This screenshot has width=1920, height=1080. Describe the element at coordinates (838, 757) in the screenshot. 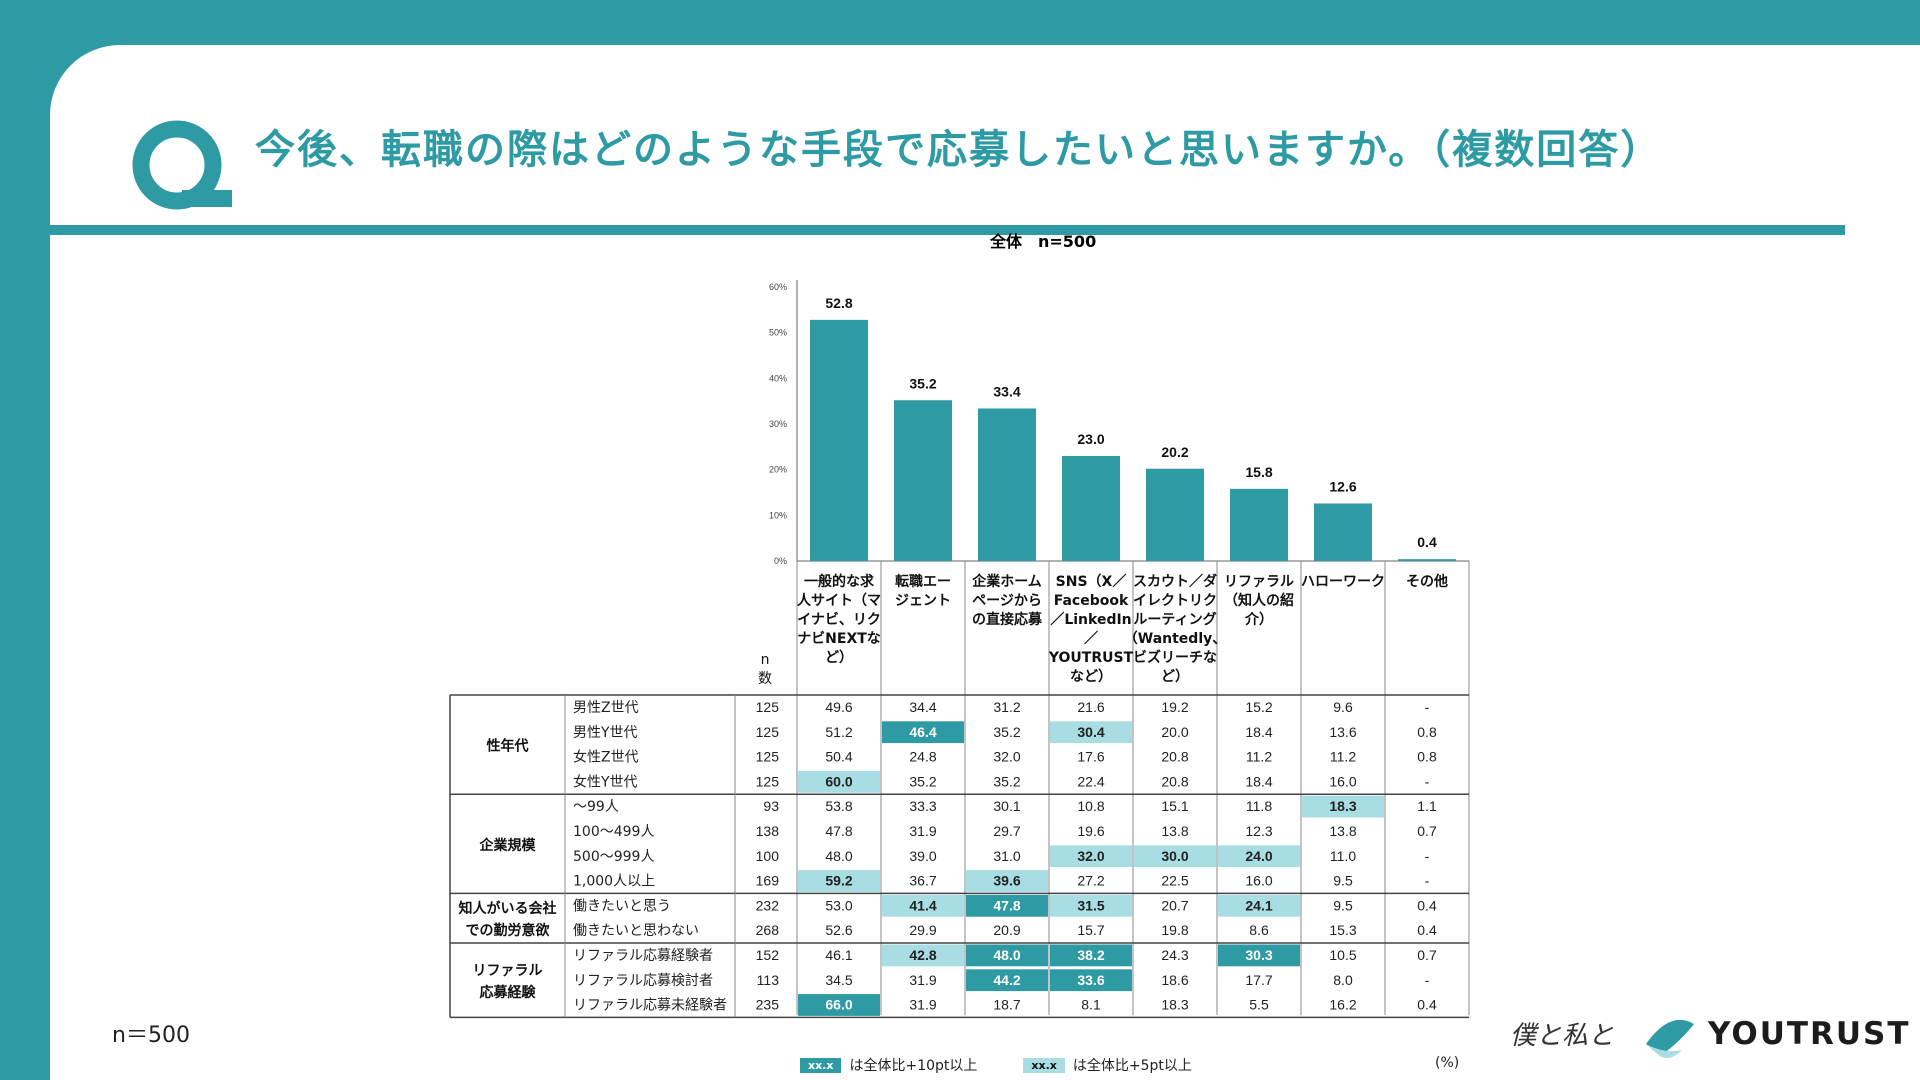

I see `table-cell-value: 50.4` at that location.